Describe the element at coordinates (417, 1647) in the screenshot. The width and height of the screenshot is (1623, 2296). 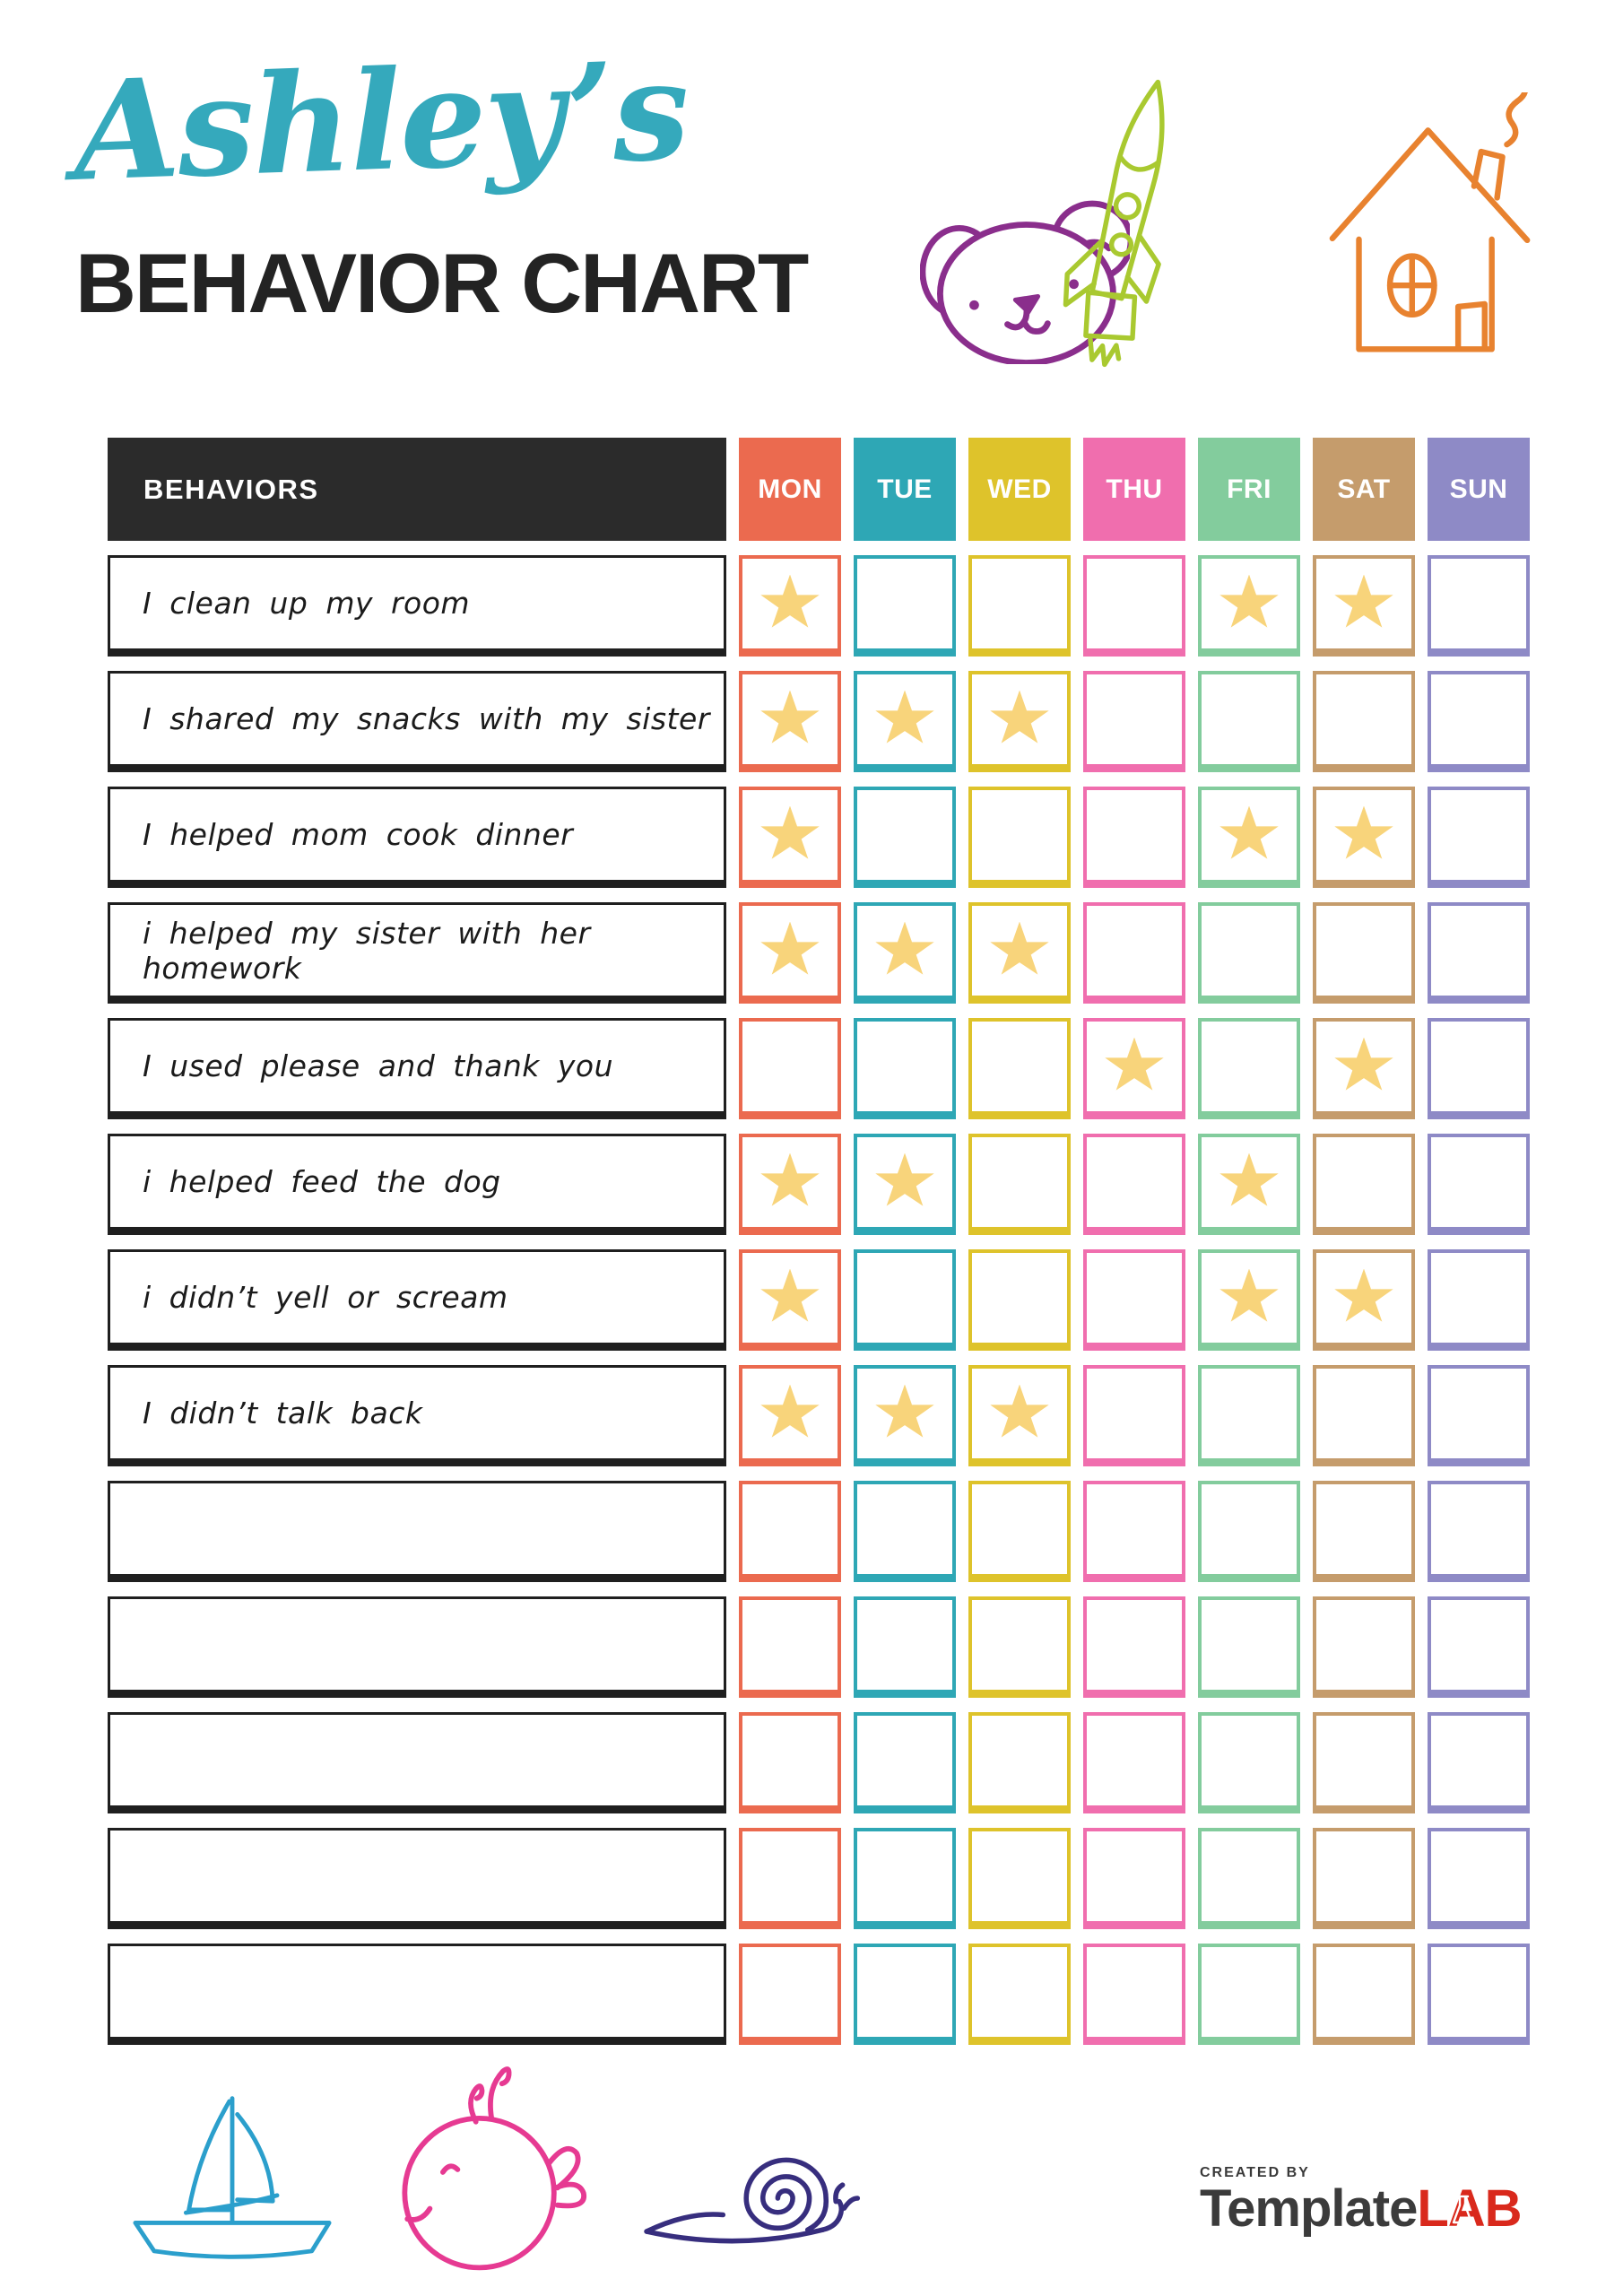
I see `behavior-cell-r10` at that location.